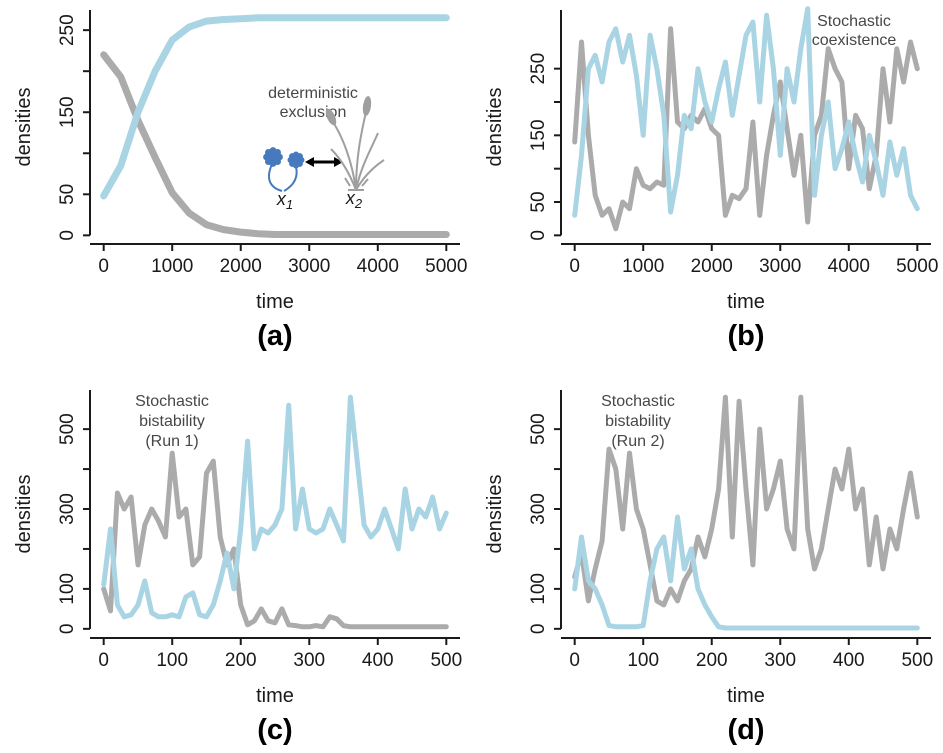 The height and width of the screenshot is (753, 943). What do you see at coordinates (274, 336) in the screenshot?
I see `panel-caption: (a)` at bounding box center [274, 336].